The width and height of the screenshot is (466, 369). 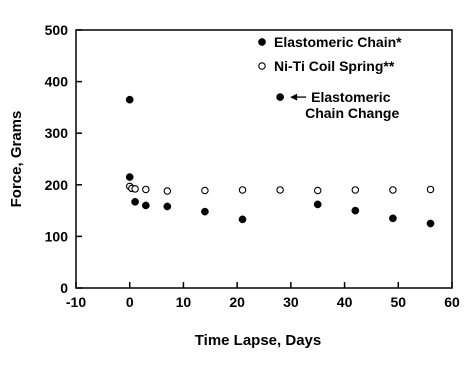 What do you see at coordinates (352, 113) in the screenshot?
I see `annotation-label: Chain Change` at bounding box center [352, 113].